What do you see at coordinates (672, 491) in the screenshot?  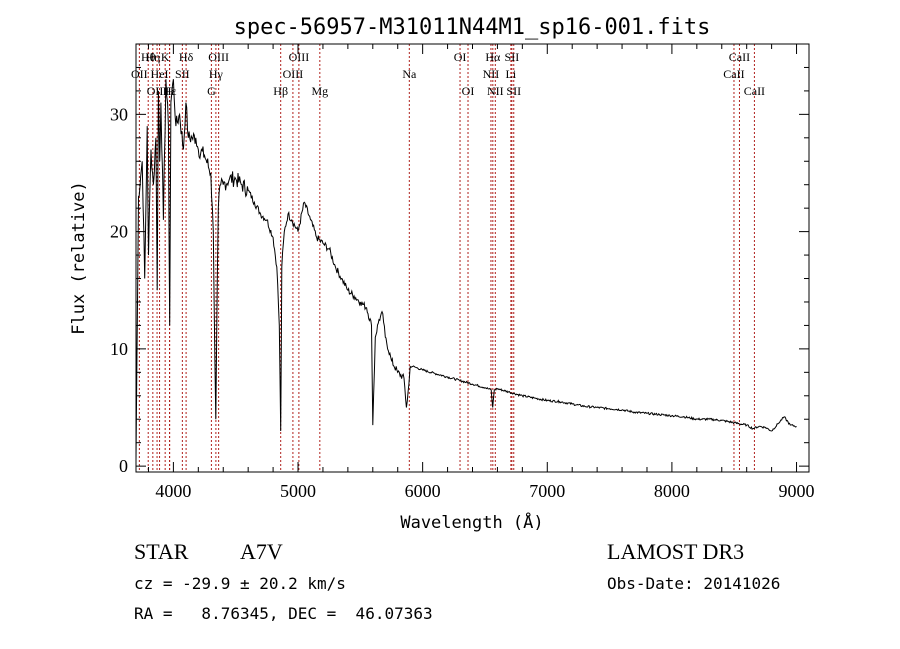 I see `x-tick-label: 8000` at bounding box center [672, 491].